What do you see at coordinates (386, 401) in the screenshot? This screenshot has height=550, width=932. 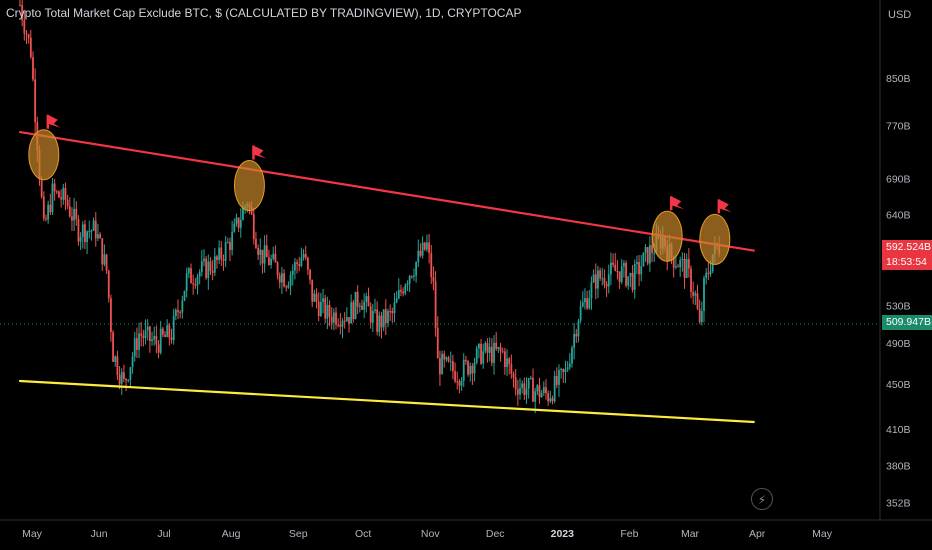 I see `support-trendline` at bounding box center [386, 401].